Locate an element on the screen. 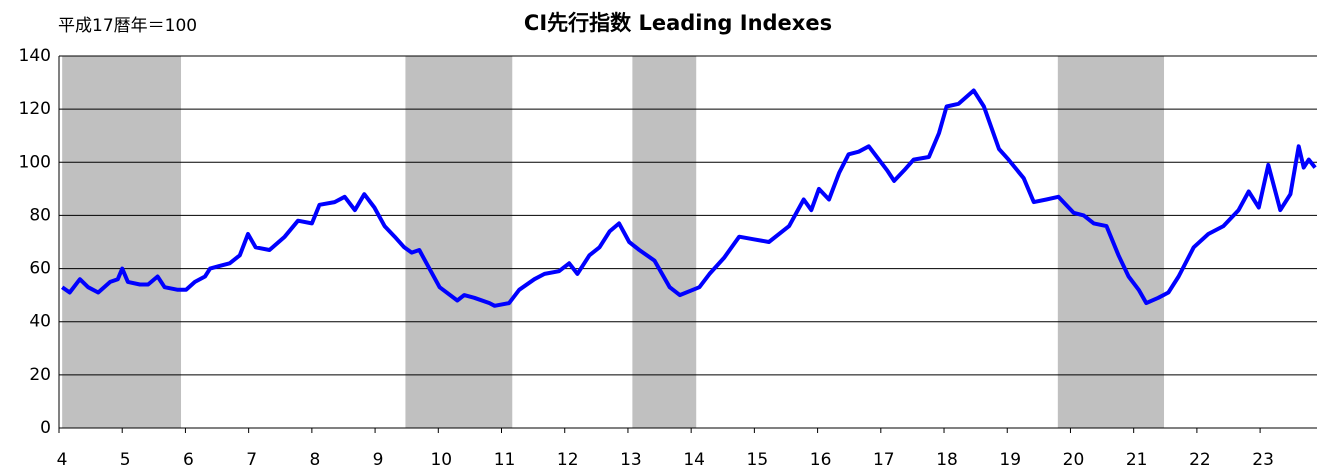 This screenshot has height=474, width=1317. x-tick-label: 9 is located at coordinates (378, 460).